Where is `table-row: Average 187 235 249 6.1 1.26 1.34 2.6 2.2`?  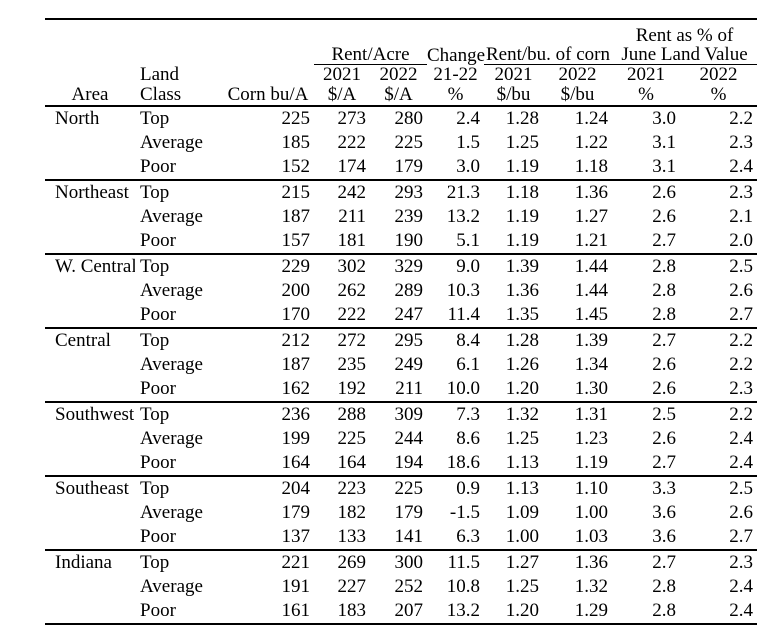 table-row: Average 187 235 249 6.1 1.26 1.34 2.6 2.2 is located at coordinates (401, 365).